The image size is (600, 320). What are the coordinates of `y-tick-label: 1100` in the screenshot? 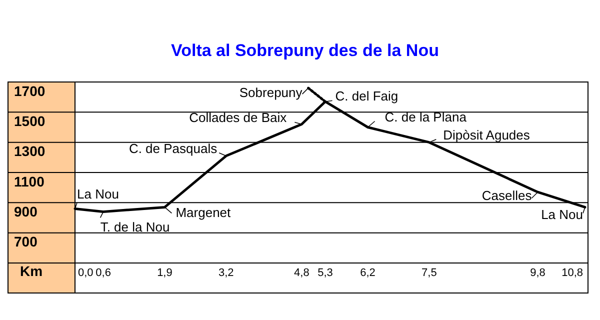 It's located at (29, 181).